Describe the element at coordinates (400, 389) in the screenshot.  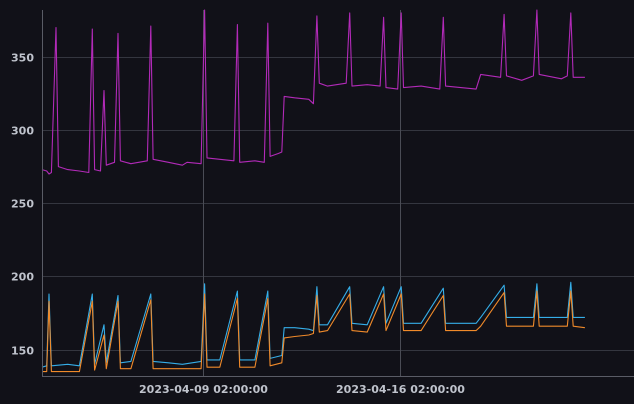
I see `x-tick-label: 2023-04-16 02:00:00` at that location.